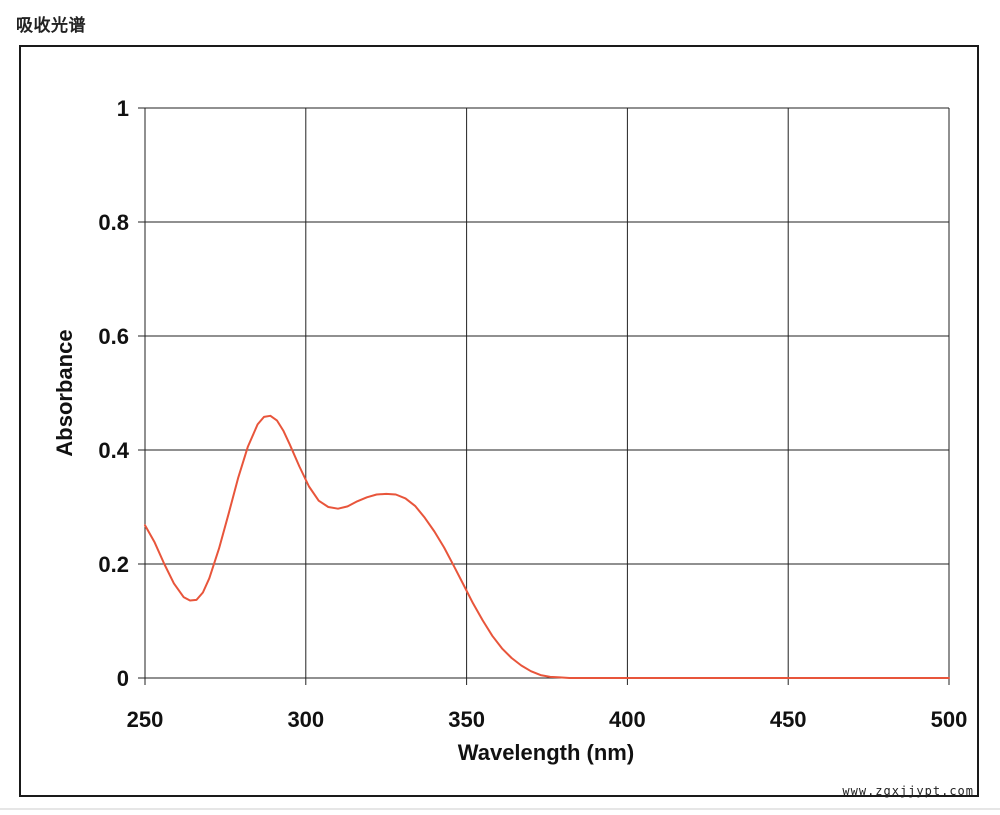 Image resolution: width=1000 pixels, height=815 pixels. Describe the element at coordinates (145, 719) in the screenshot. I see `x-tick-label: 250` at that location.